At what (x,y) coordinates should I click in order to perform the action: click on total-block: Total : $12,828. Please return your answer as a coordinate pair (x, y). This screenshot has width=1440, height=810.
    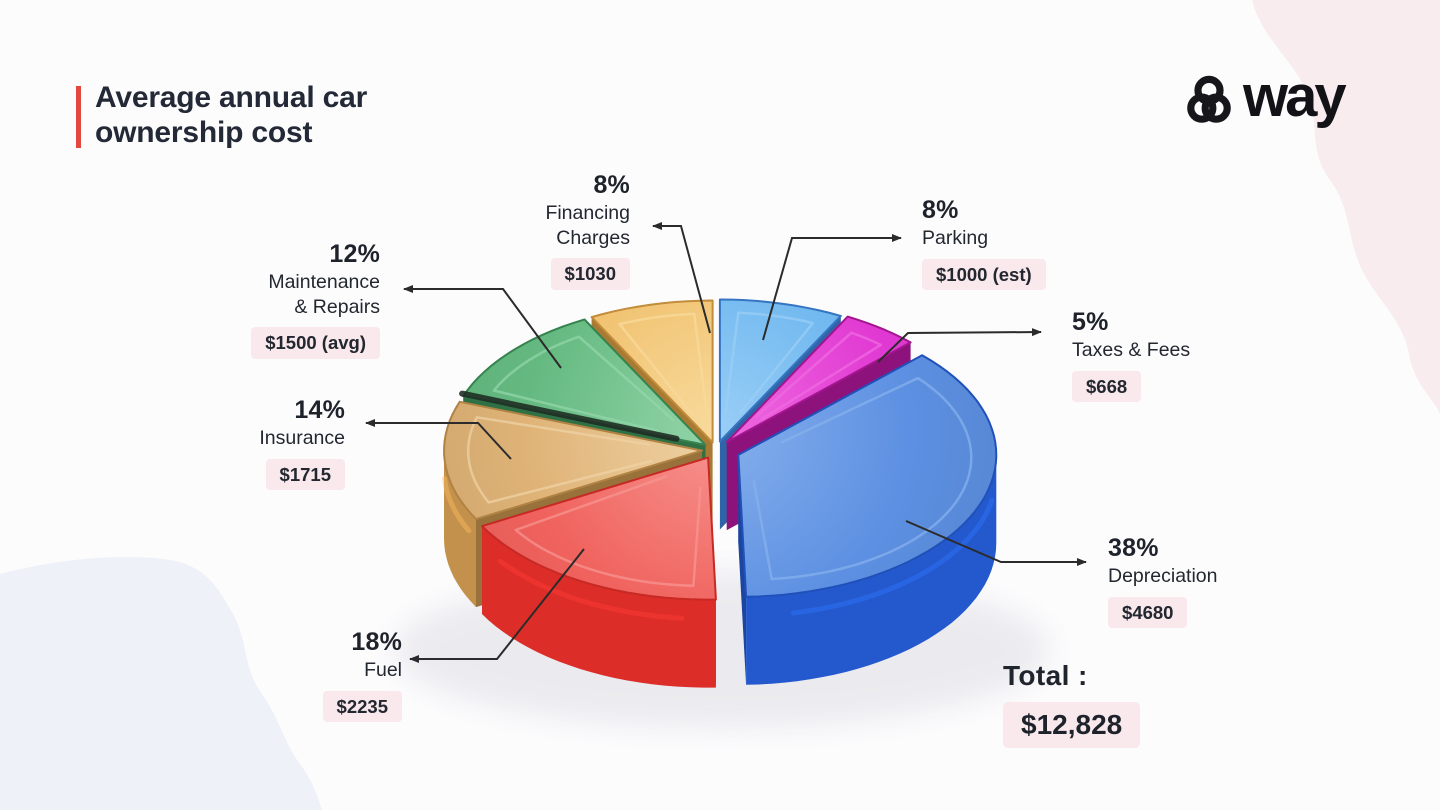
    Looking at the image, I should click on (1072, 704).